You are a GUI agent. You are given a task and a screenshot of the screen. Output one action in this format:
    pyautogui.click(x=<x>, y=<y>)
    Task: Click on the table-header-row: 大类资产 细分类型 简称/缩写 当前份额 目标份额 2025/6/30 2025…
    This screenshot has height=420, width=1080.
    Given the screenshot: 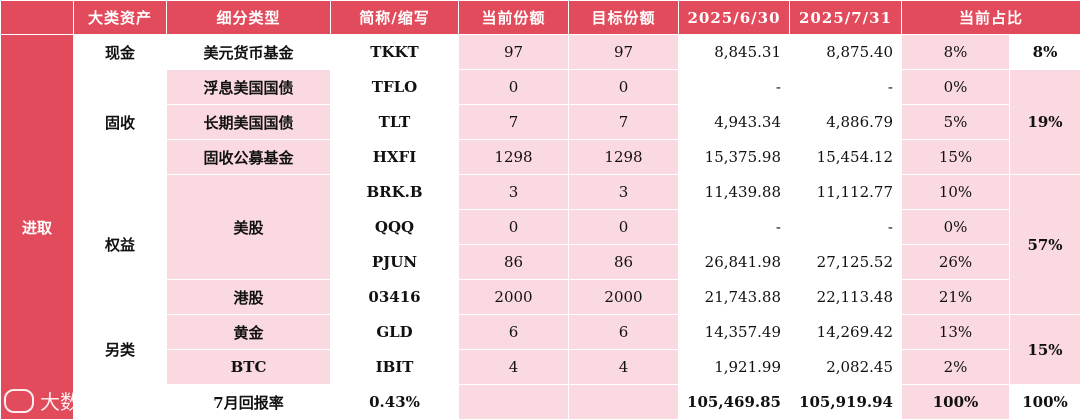 What is the action you would take?
    pyautogui.click(x=540, y=18)
    